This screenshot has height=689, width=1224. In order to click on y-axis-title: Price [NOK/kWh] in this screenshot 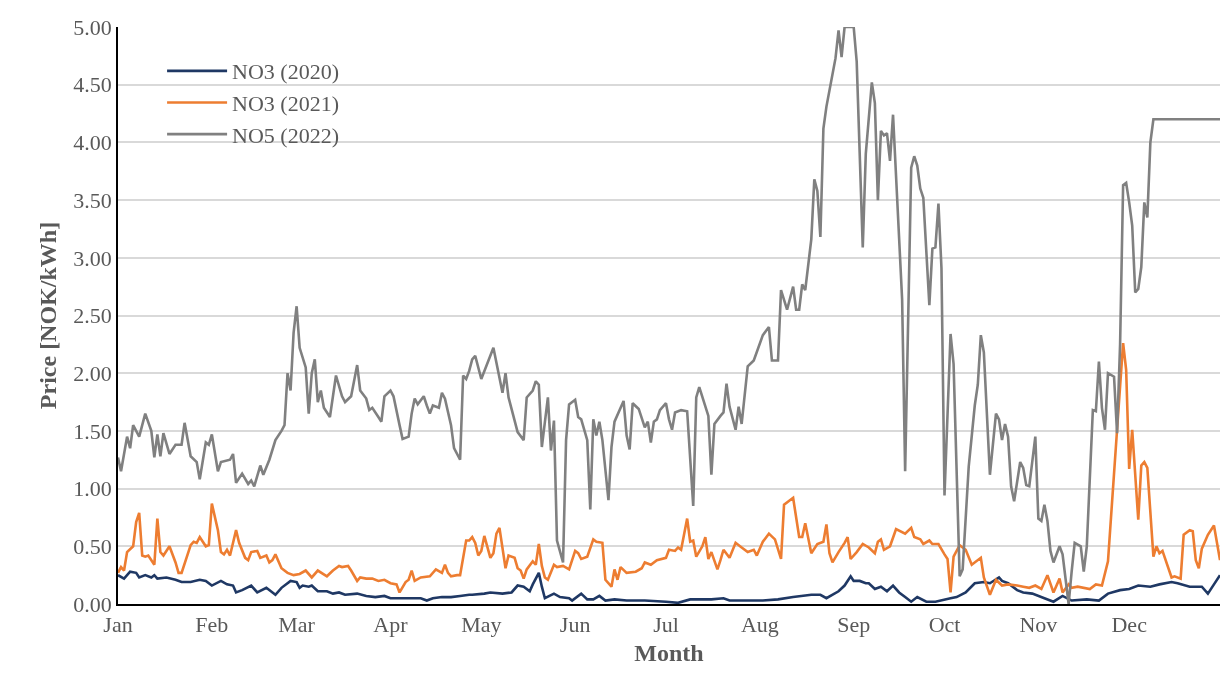, I will do `click(47, 315)`.